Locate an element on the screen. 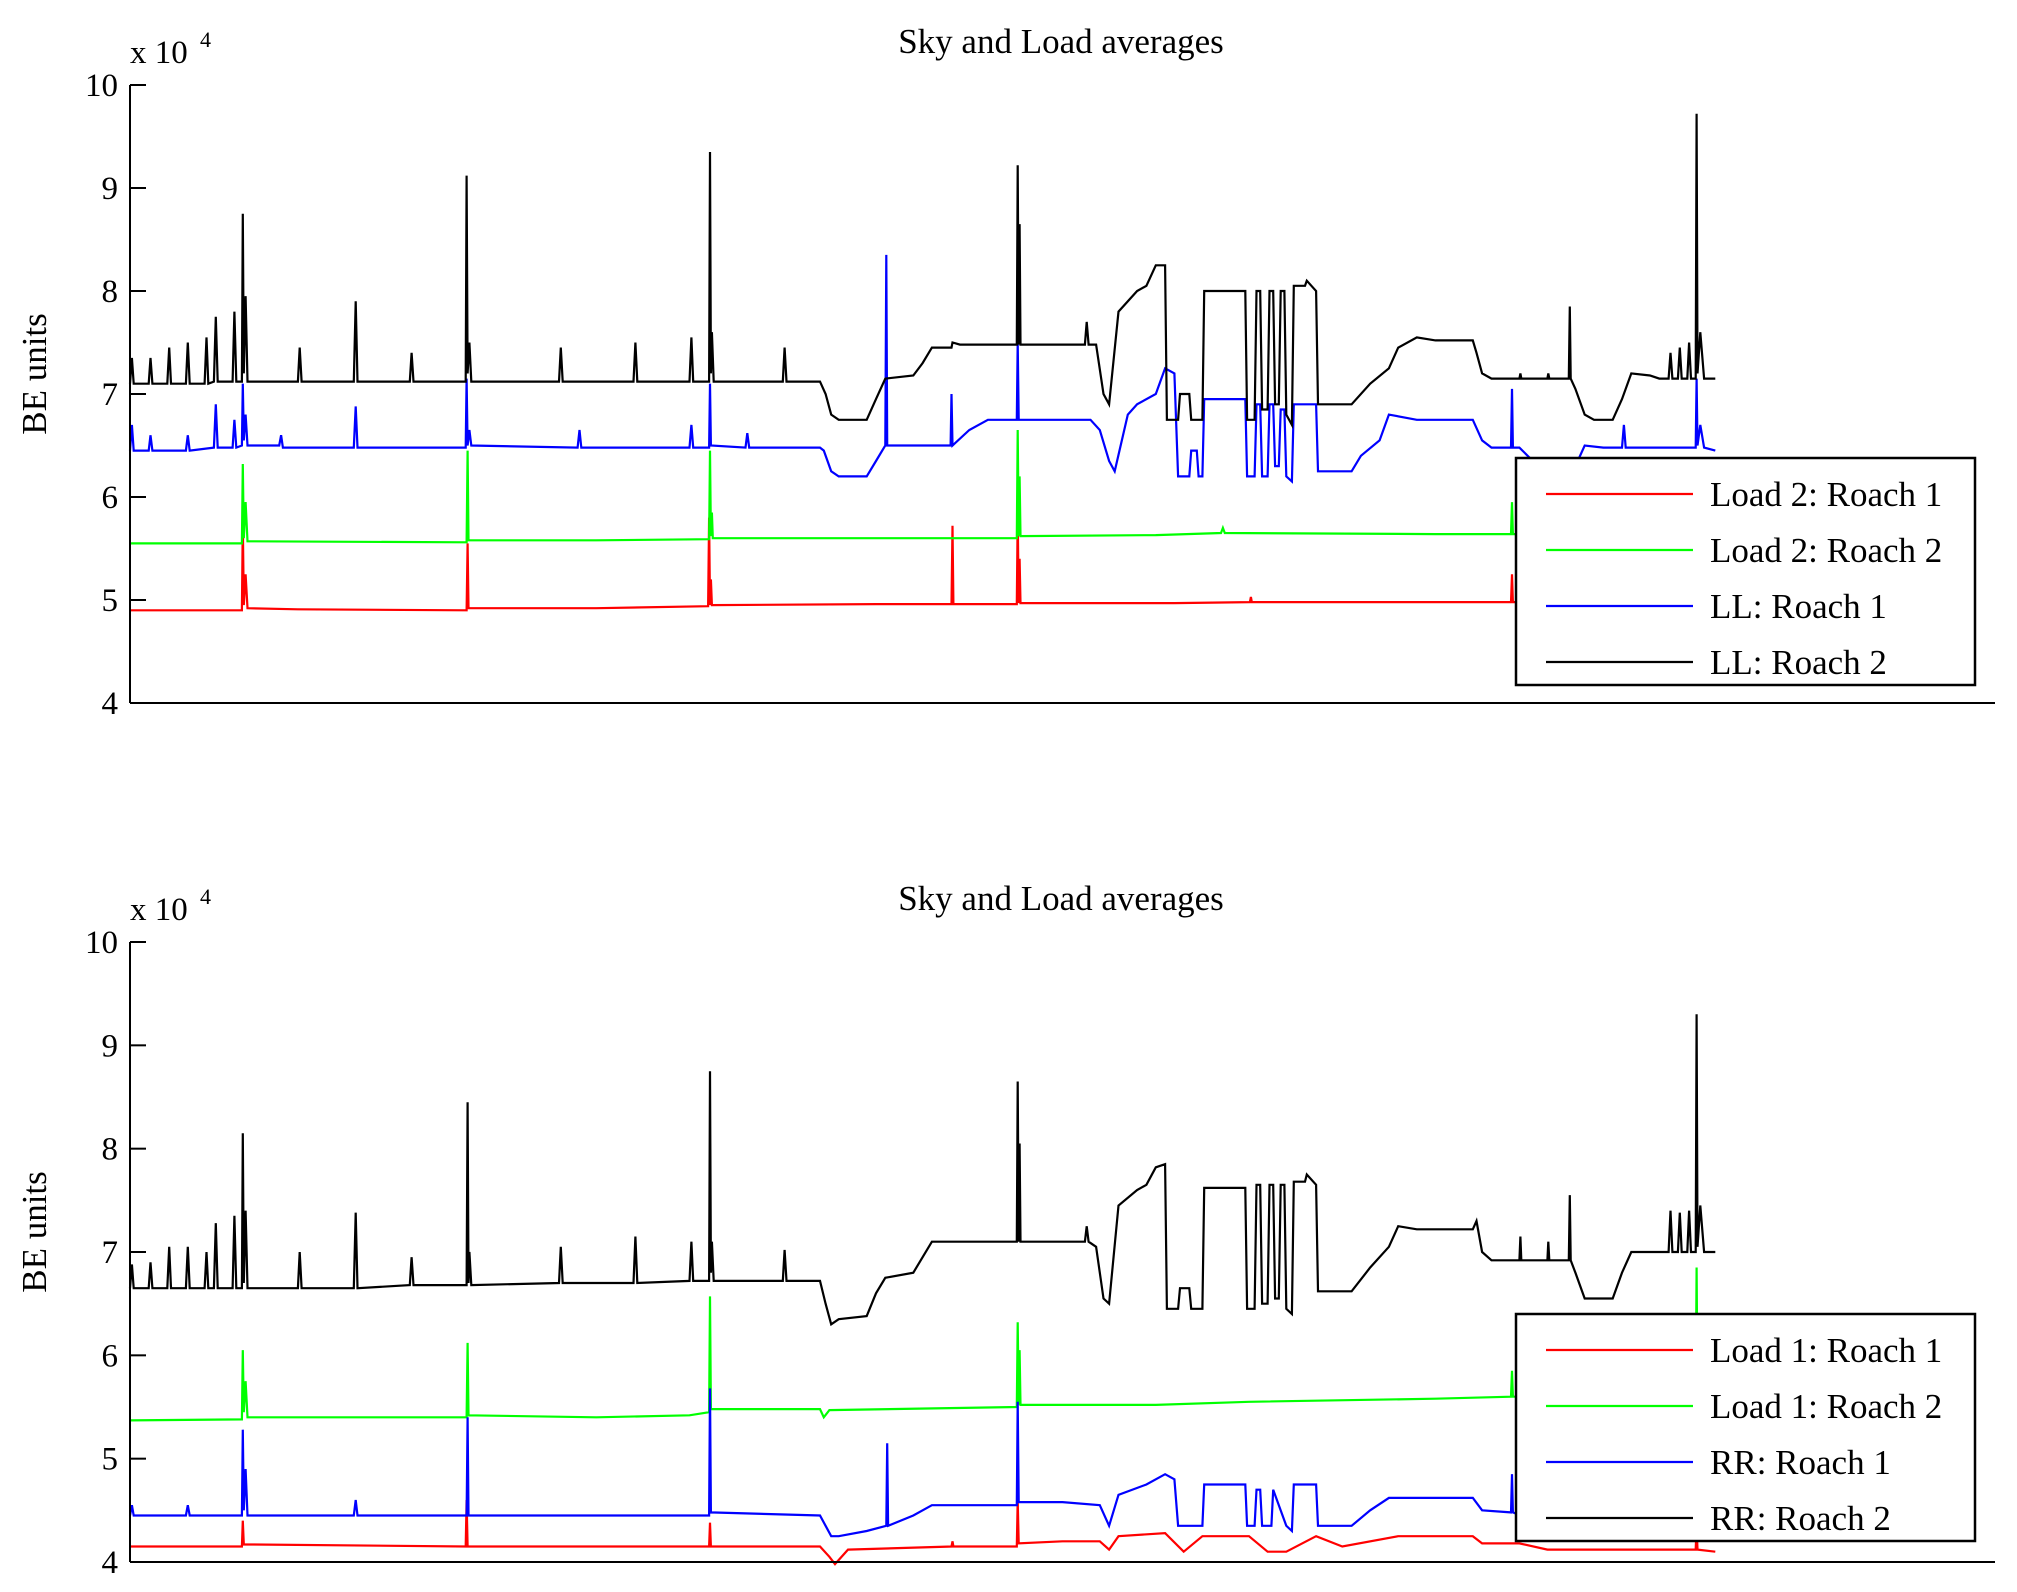 The height and width of the screenshot is (1592, 2017). legend-label: Load 2: Roach 1 is located at coordinates (1826, 494).